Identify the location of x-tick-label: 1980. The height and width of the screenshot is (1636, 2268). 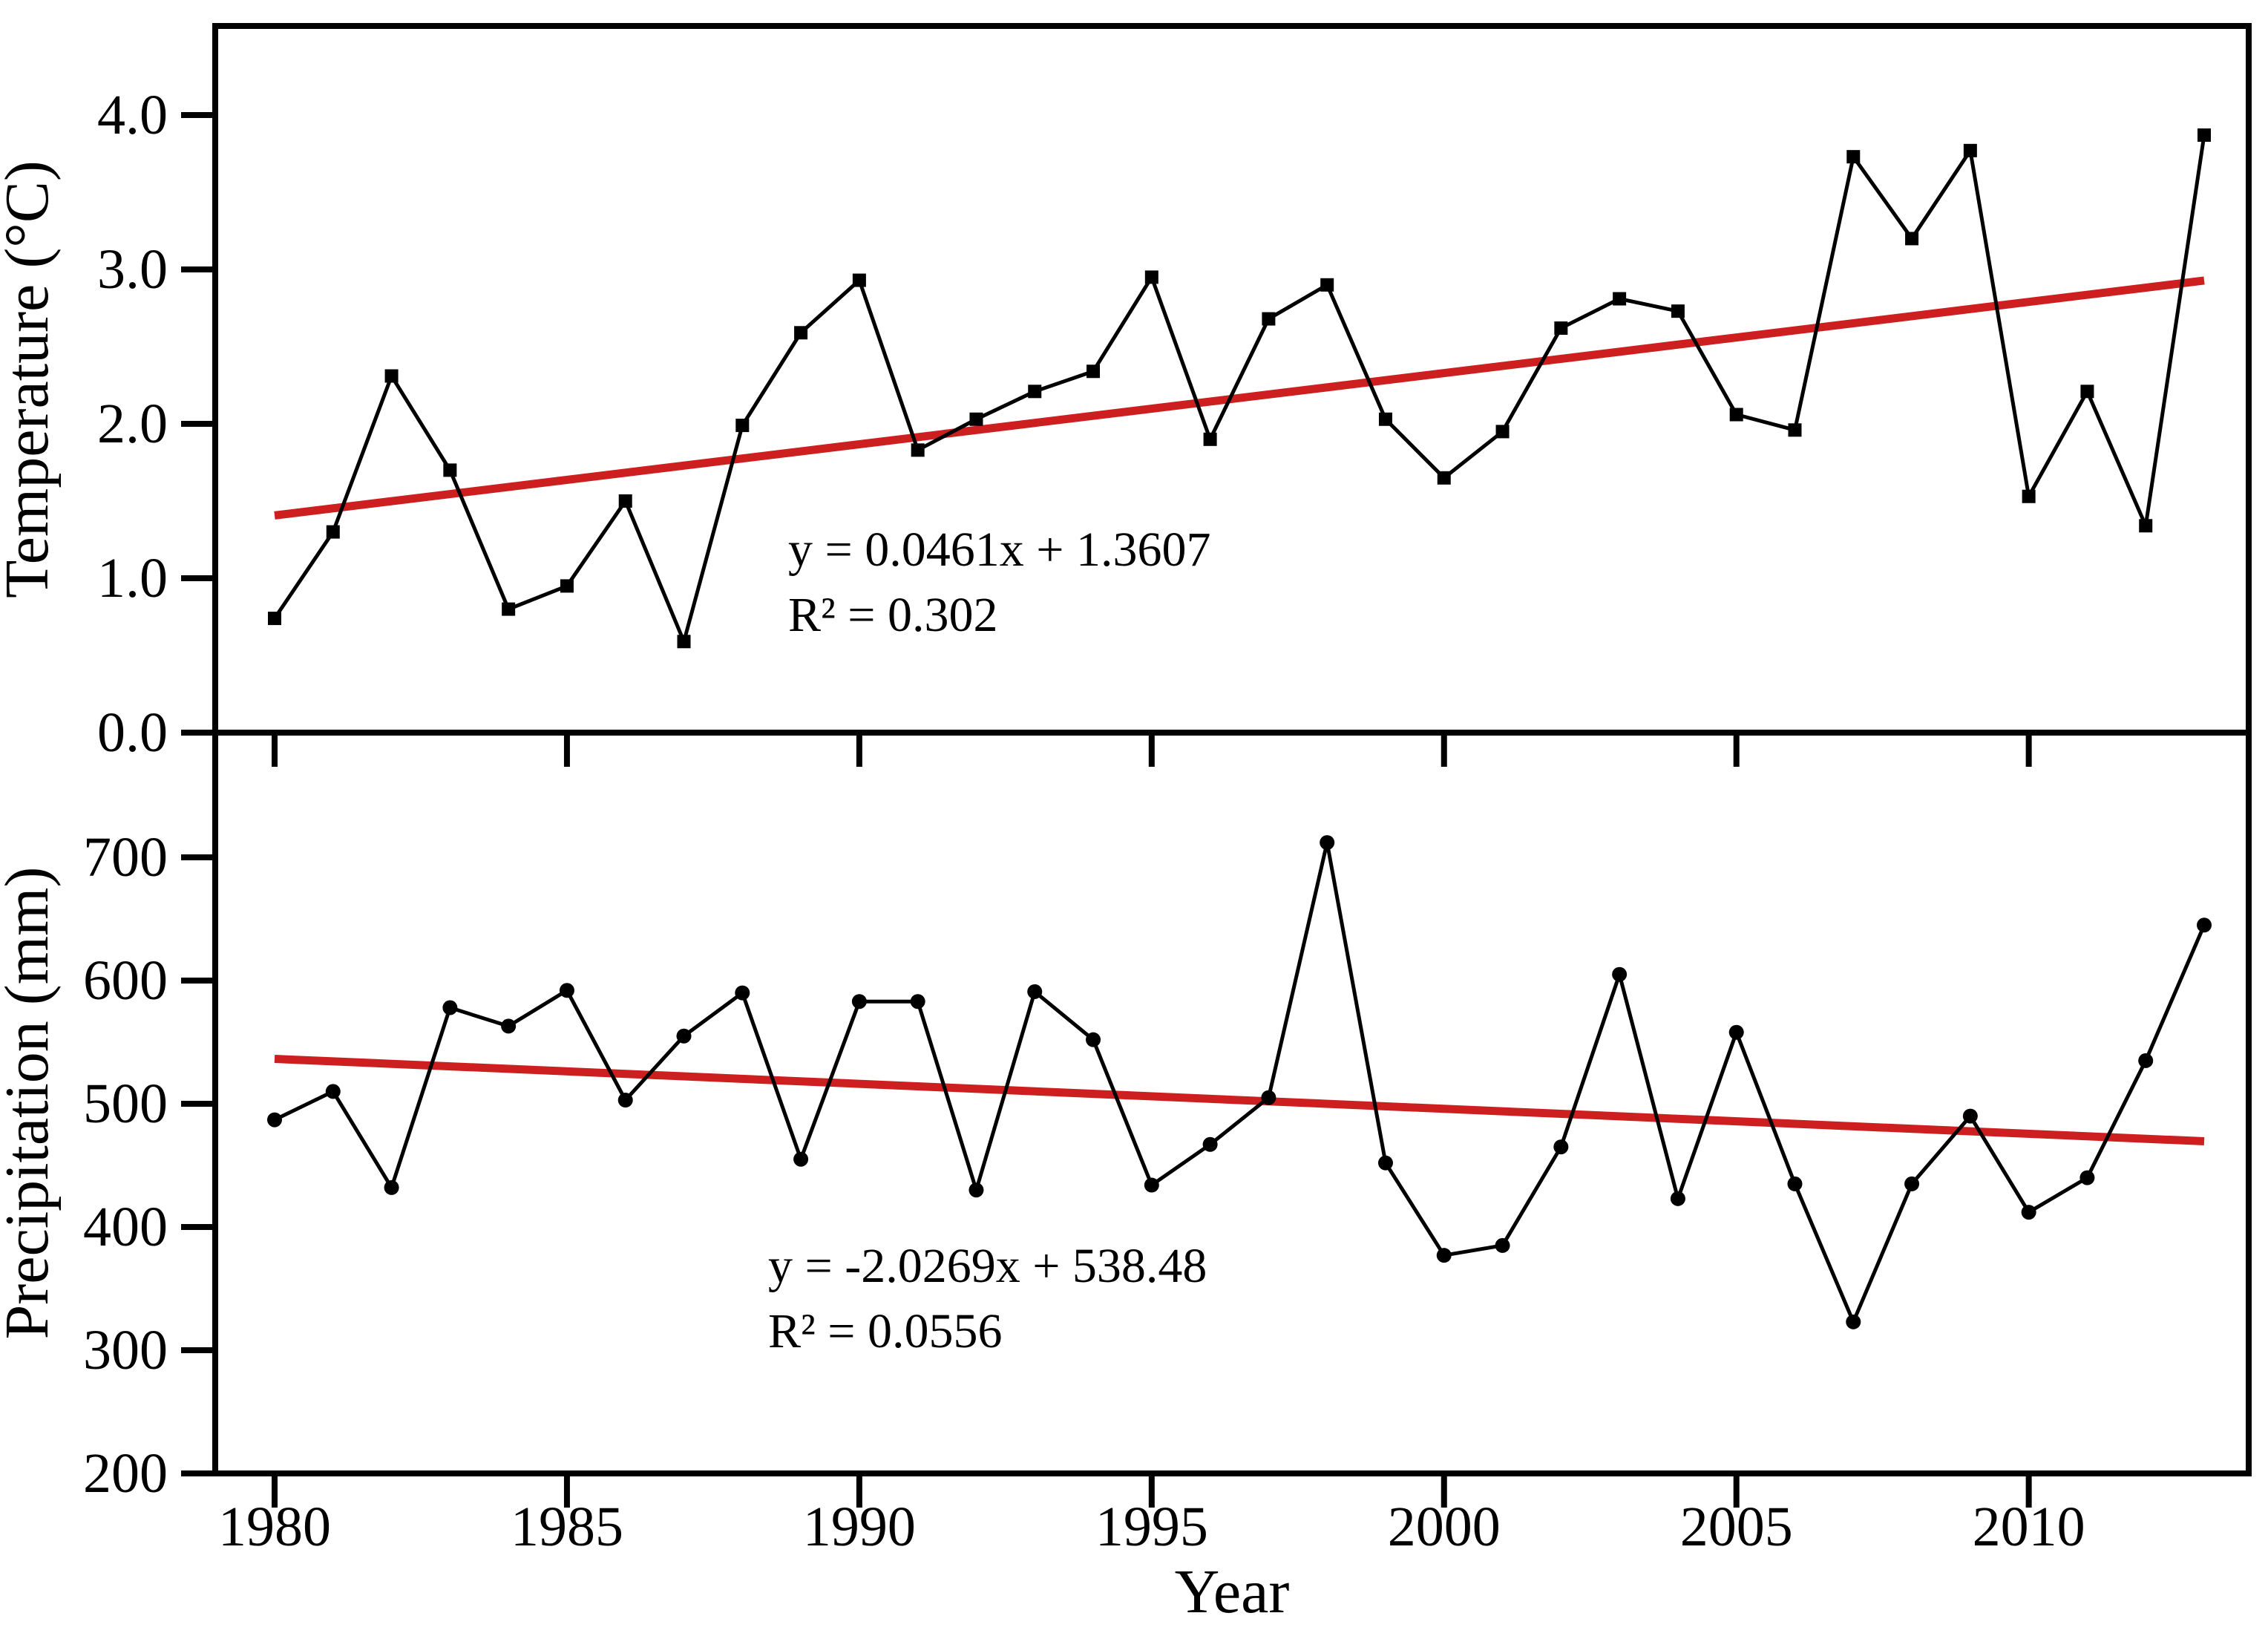
(274, 1527).